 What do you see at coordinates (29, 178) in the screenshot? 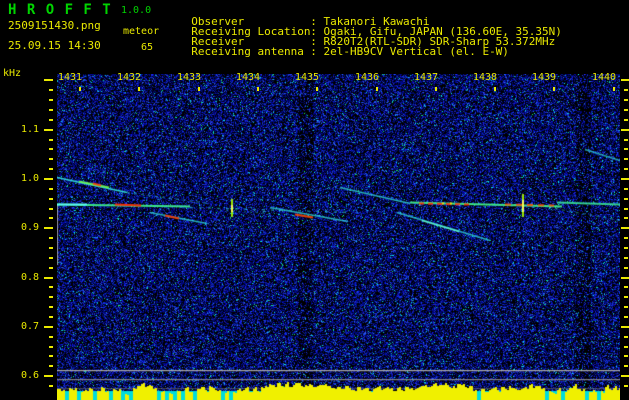
I see `freq-label-1.0: 1.0` at bounding box center [29, 178].